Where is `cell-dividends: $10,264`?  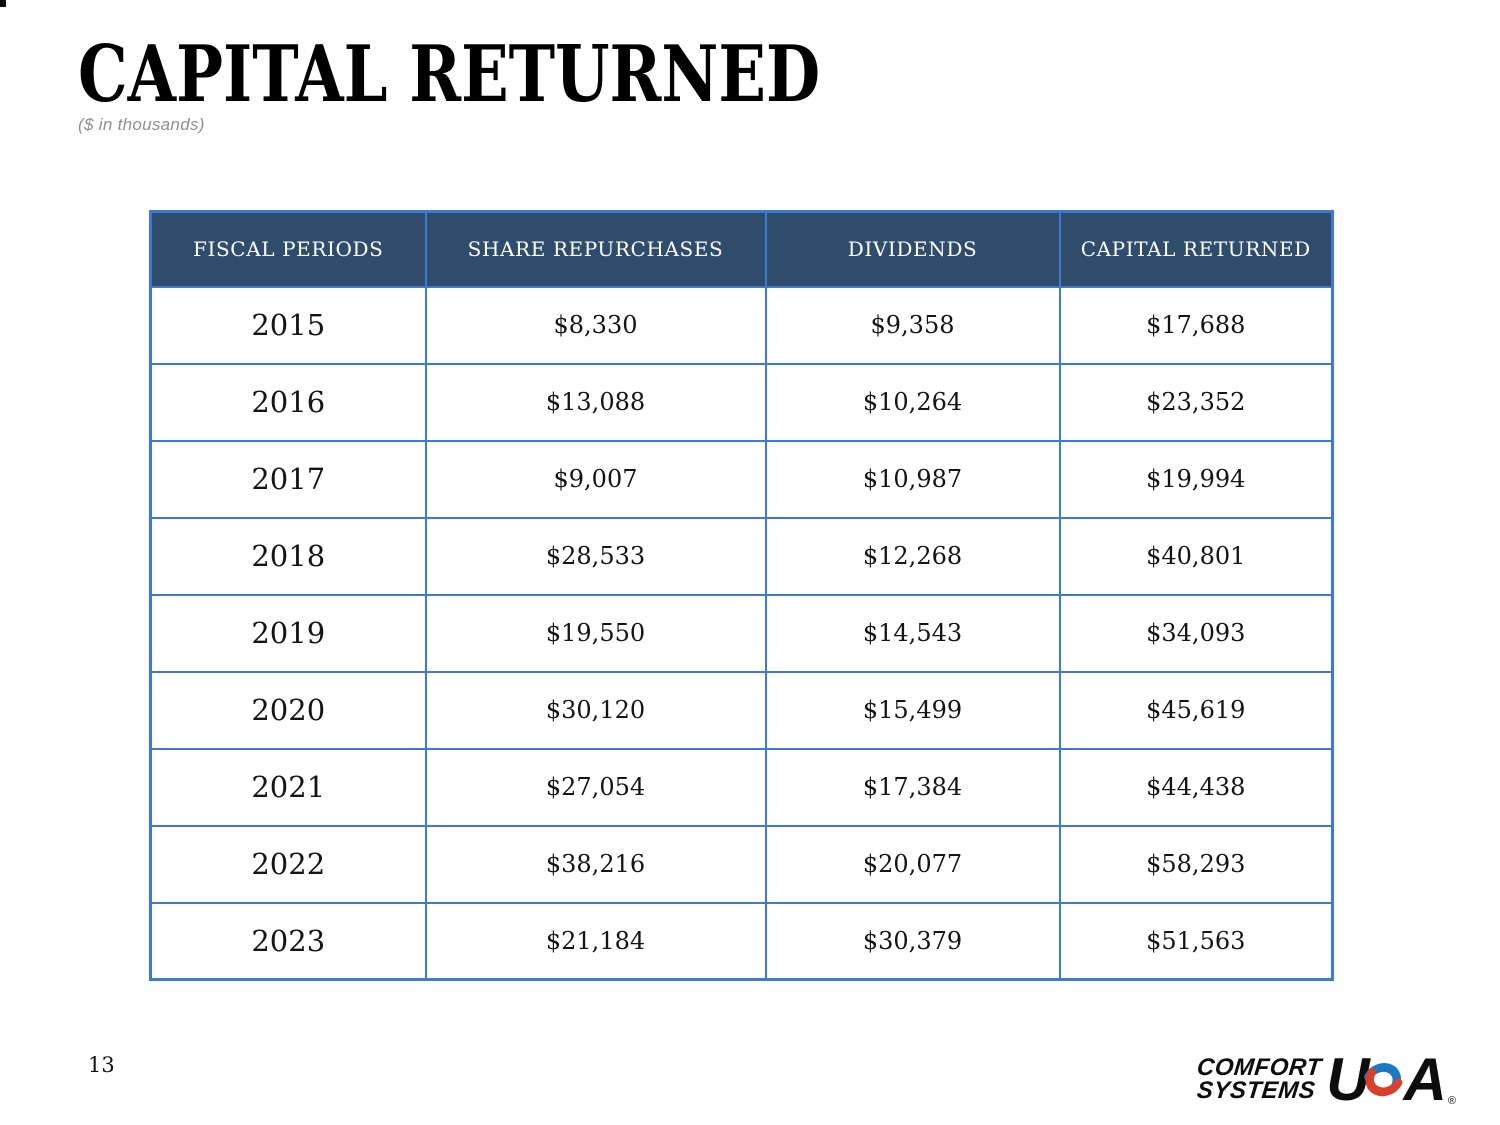
cell-dividends: $10,264 is located at coordinates (912, 402).